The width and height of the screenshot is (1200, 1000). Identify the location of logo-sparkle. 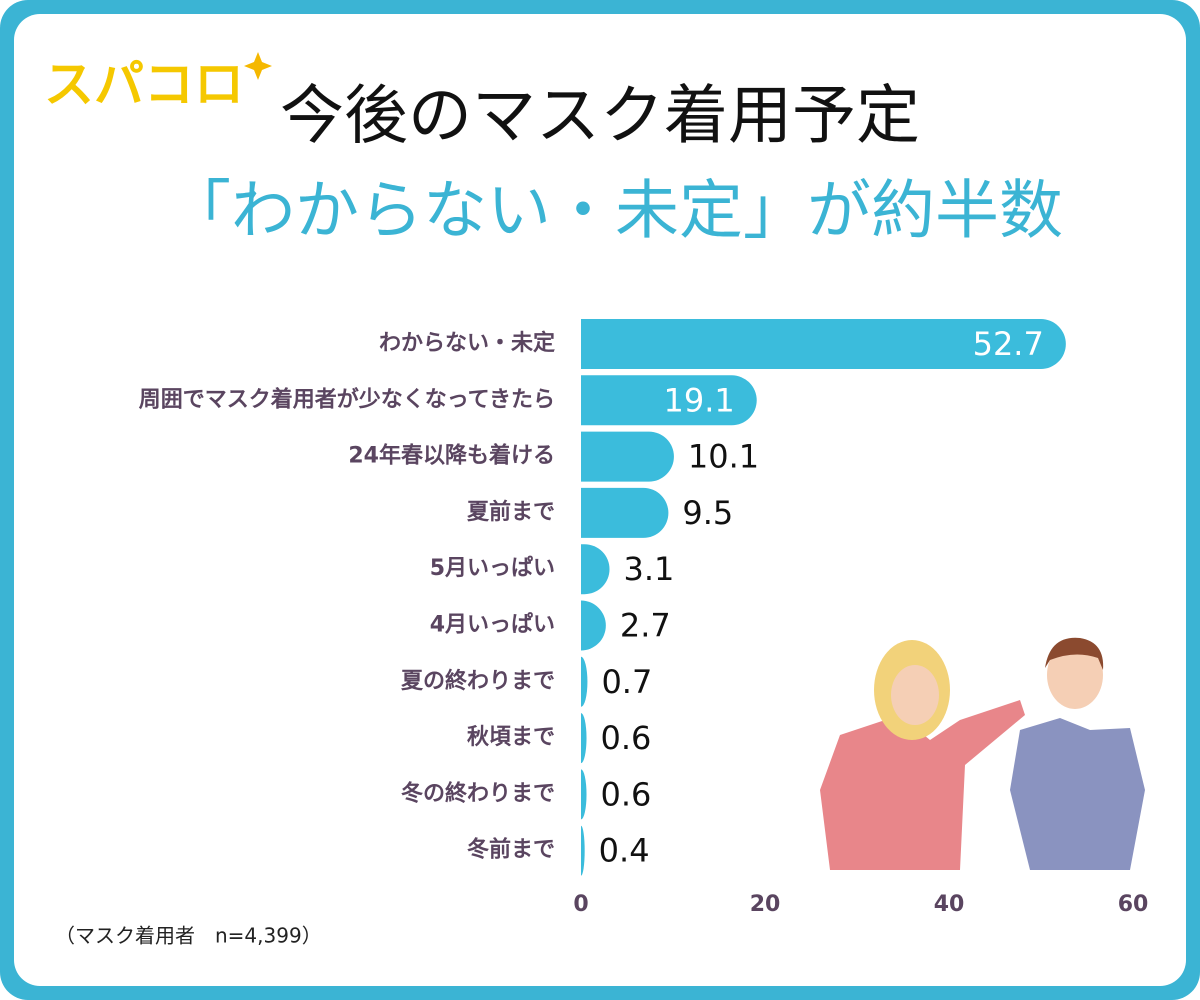
(258, 66).